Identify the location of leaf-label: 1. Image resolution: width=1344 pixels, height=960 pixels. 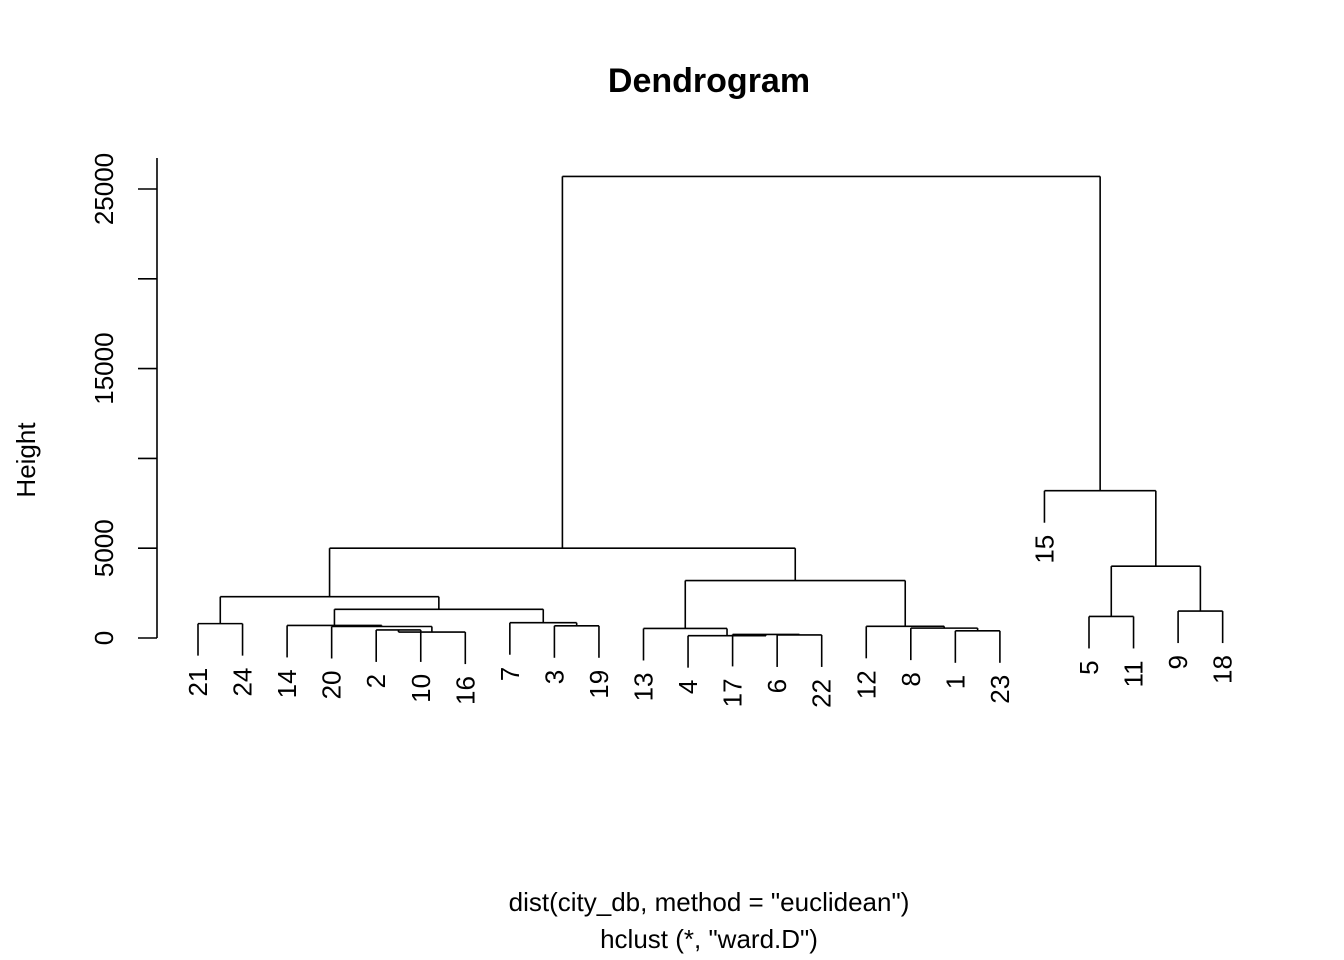
(955, 682).